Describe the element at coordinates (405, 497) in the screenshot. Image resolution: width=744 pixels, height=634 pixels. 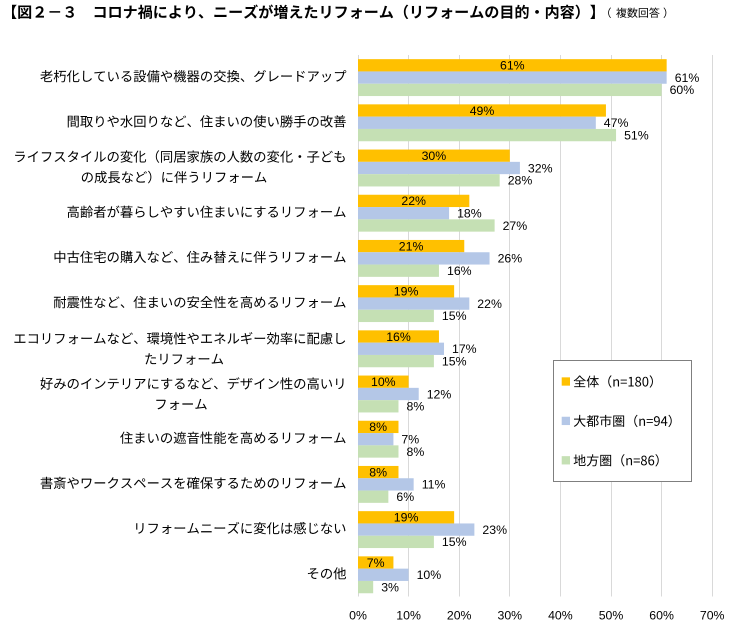
I see `svg-text: 6%` at that location.